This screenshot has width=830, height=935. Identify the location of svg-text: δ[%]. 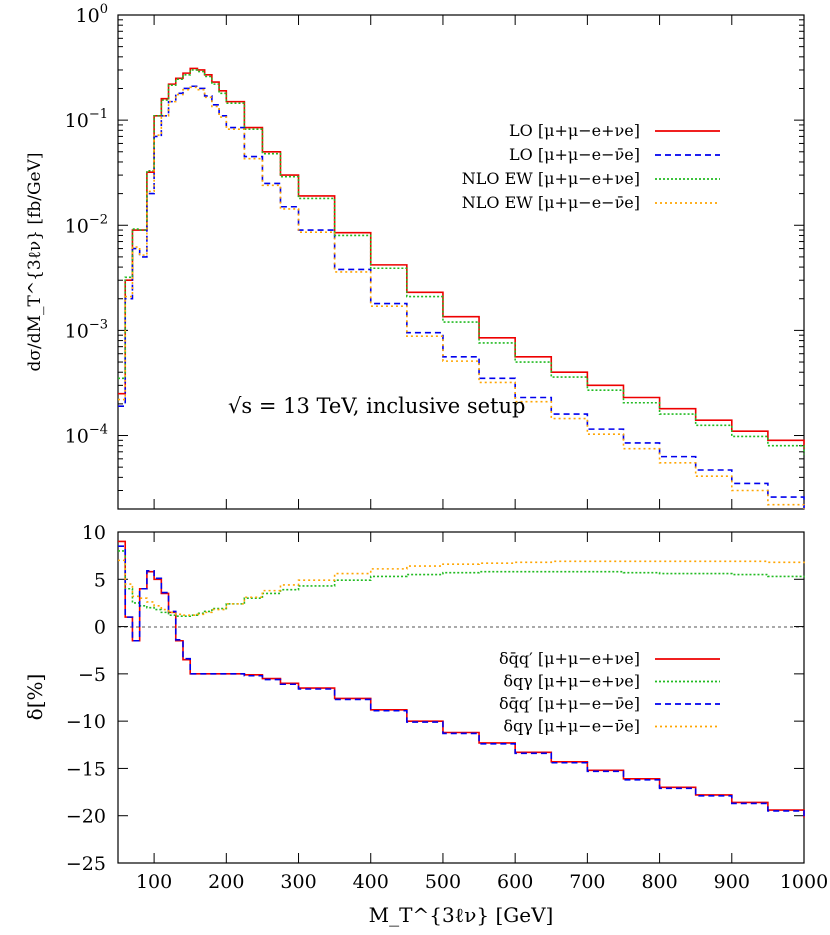
(35, 697).